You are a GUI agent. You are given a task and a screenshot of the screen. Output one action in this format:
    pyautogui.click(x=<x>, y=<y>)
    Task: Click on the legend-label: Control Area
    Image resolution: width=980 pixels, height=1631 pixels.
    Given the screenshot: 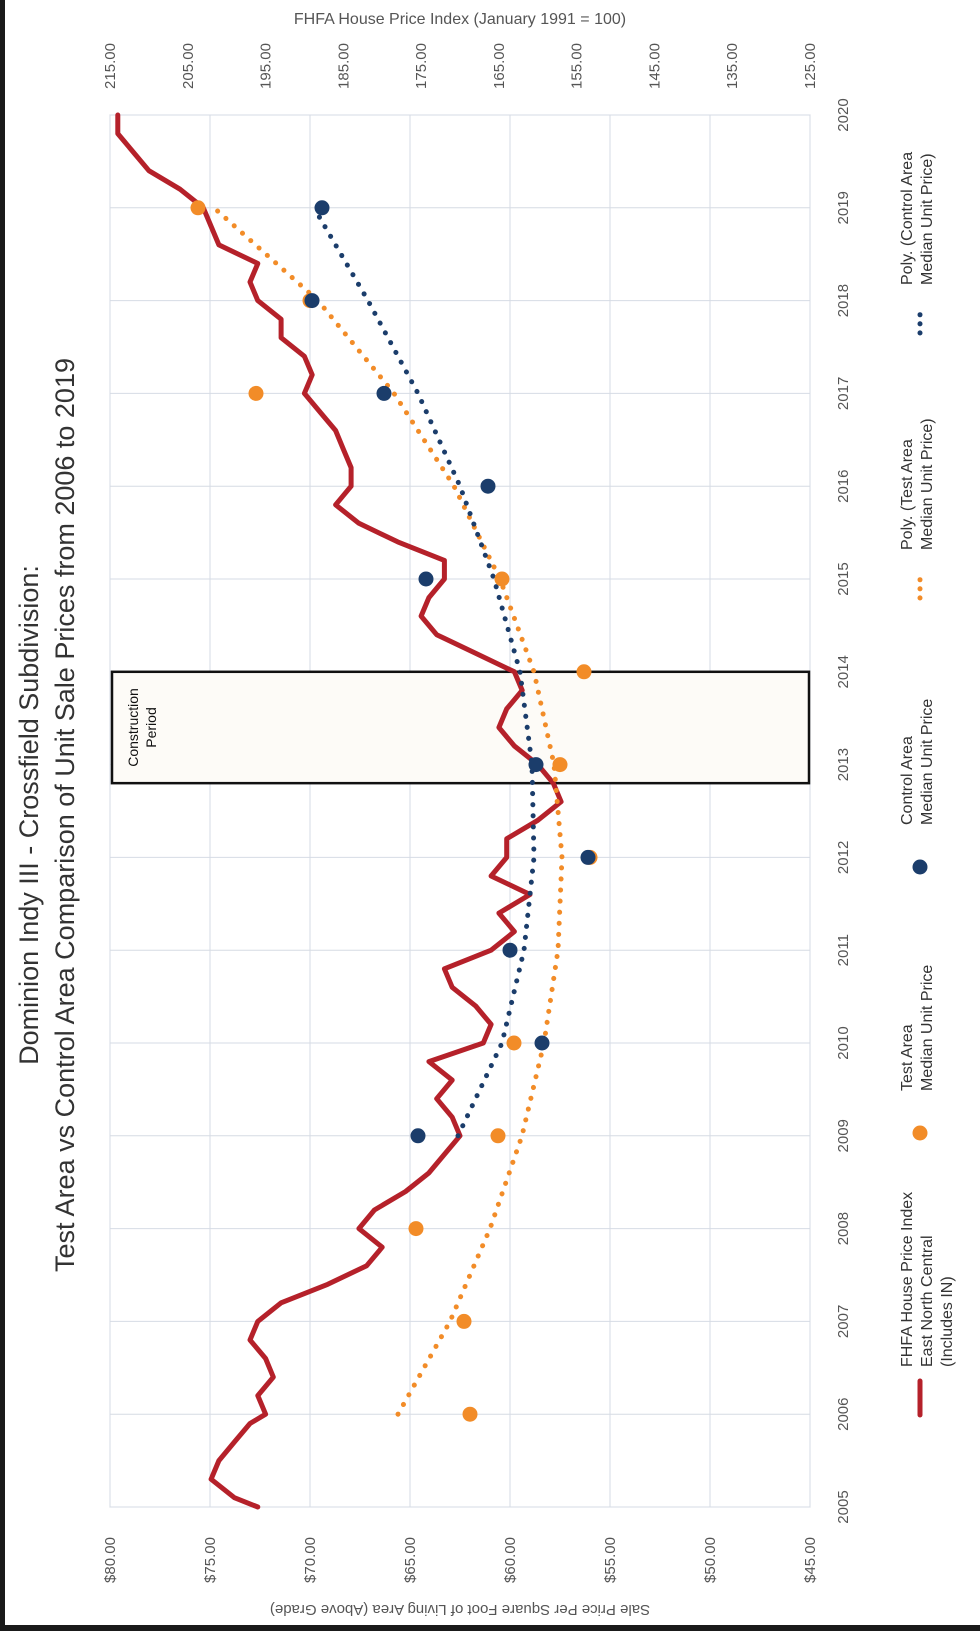 What is the action you would take?
    pyautogui.click(x=907, y=780)
    